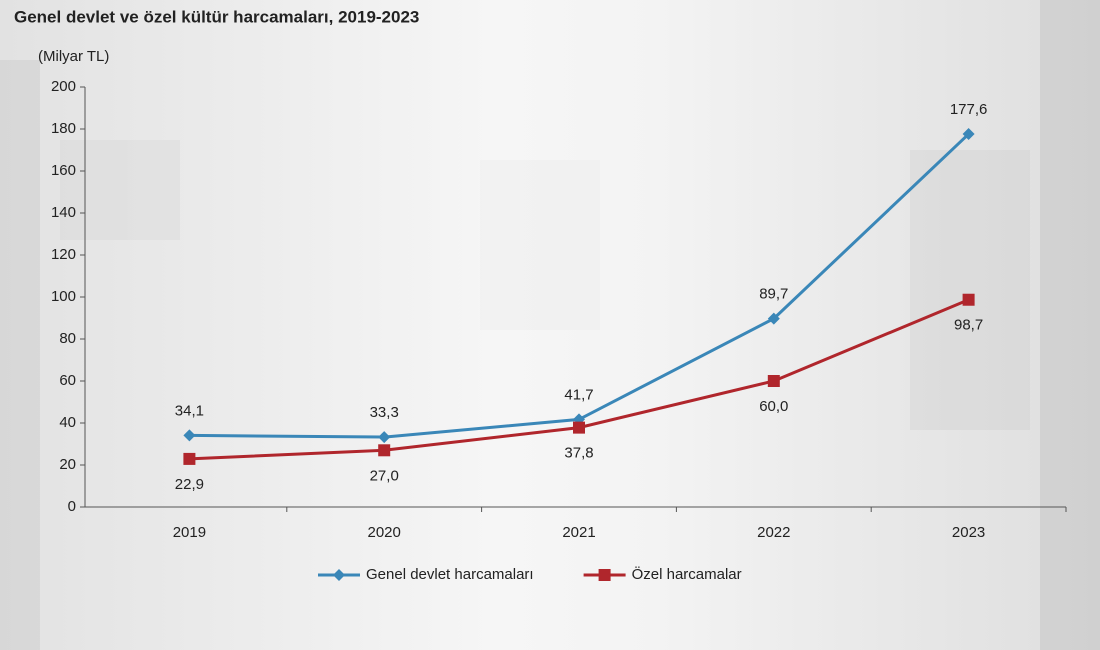 The width and height of the screenshot is (1100, 650). What do you see at coordinates (67, 422) in the screenshot?
I see `y-tick-label: 40` at bounding box center [67, 422].